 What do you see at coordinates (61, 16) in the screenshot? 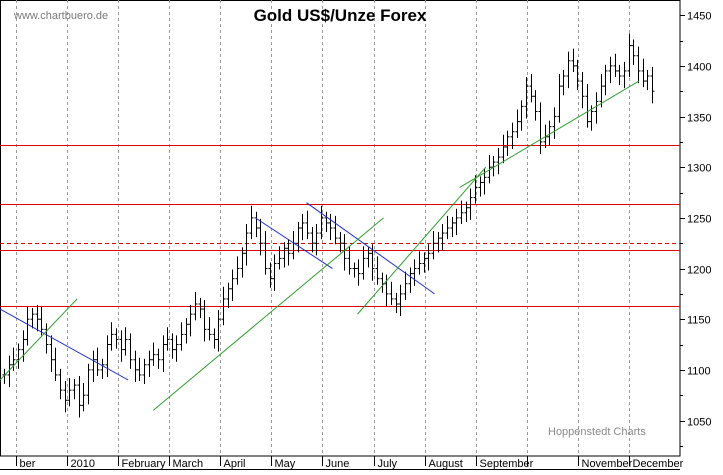
I see `site-watermark: www.chartbuero.de` at bounding box center [61, 16].